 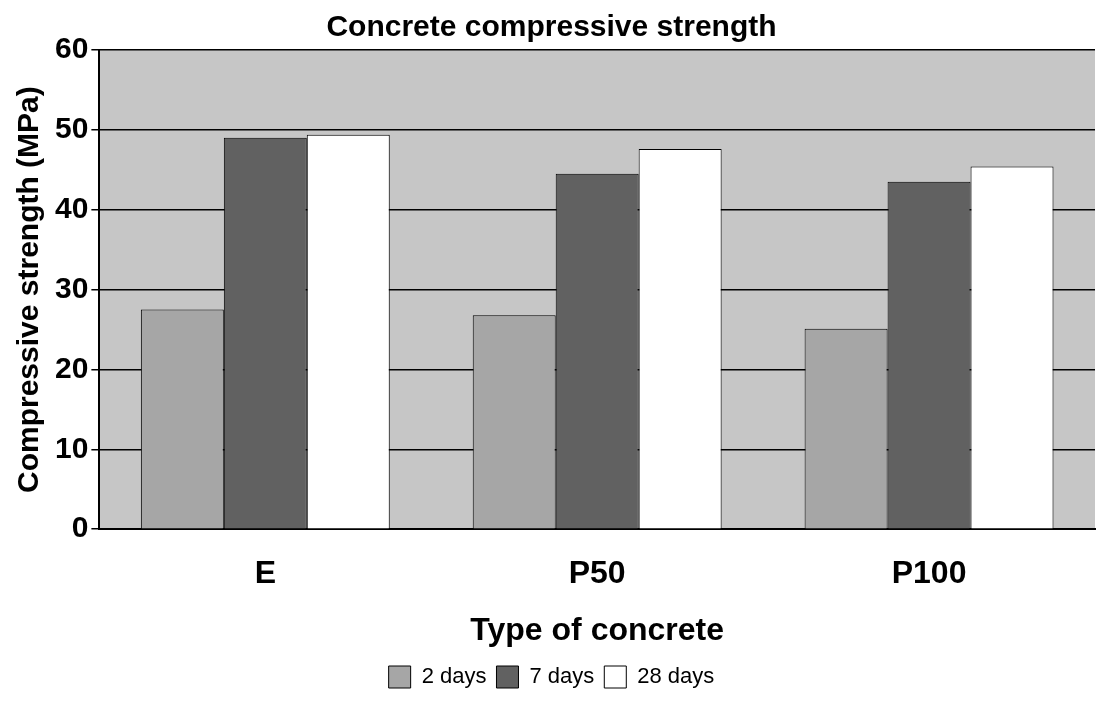 What do you see at coordinates (562, 676) in the screenshot?
I see `legend-label: 7 days` at bounding box center [562, 676].